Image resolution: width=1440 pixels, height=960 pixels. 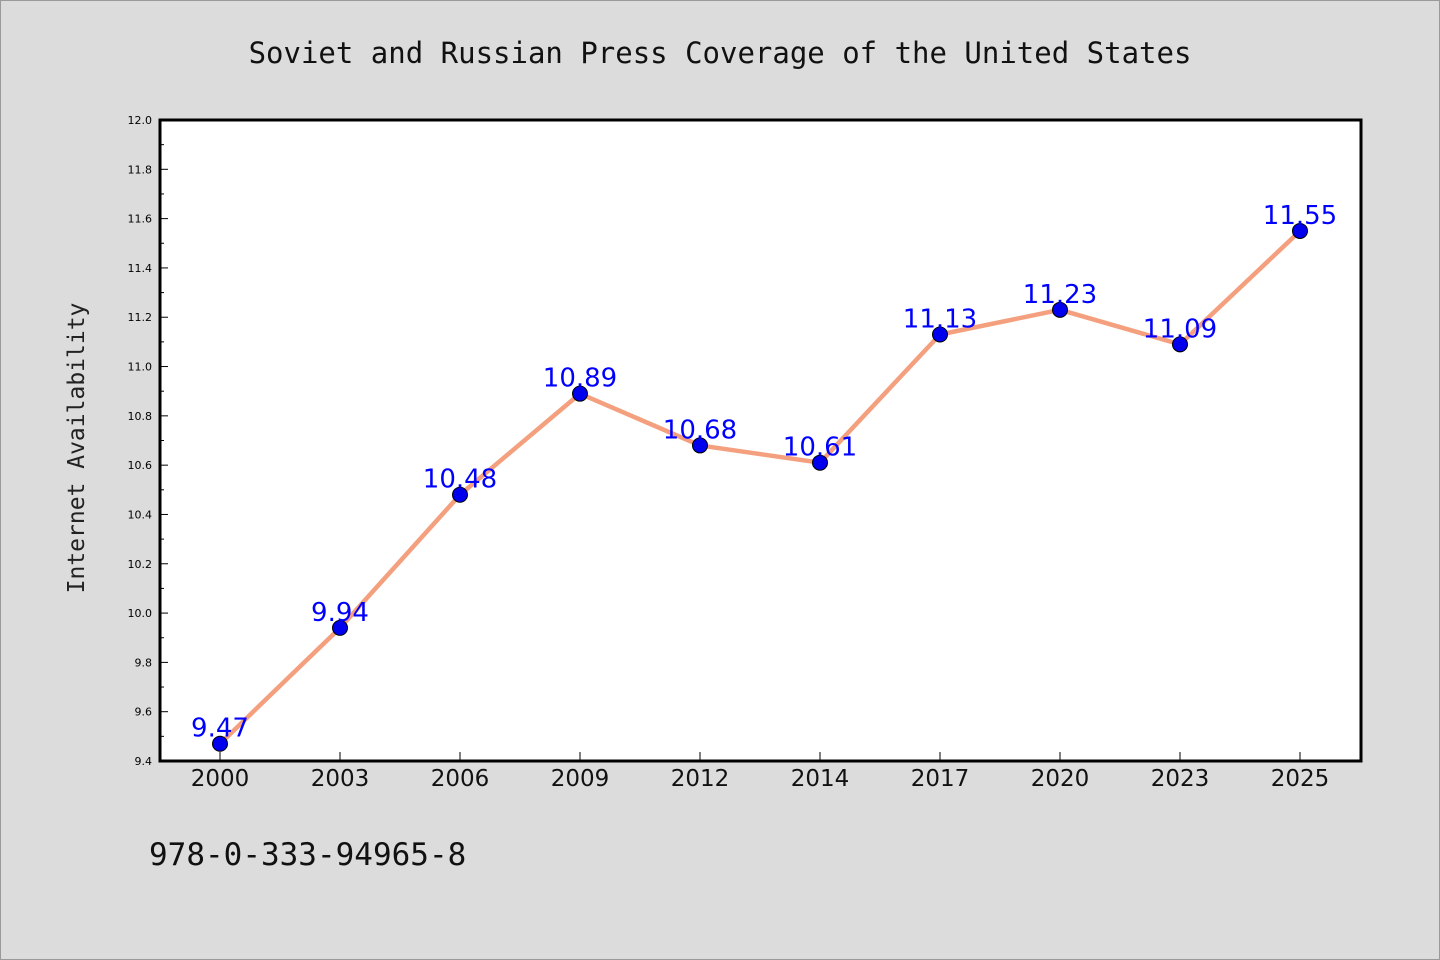 I want to click on y-tick-label: 9.6, so click(x=144, y=712).